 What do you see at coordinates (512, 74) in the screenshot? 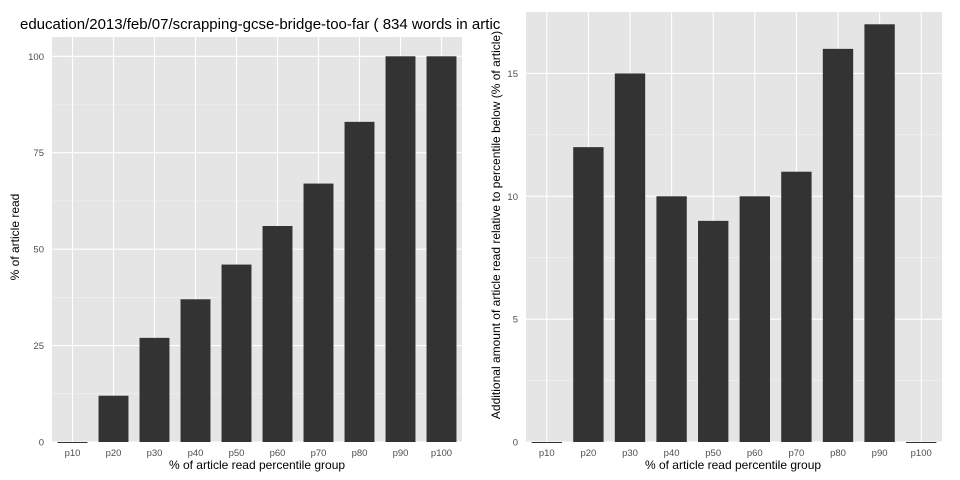
I see `y-tick-label: 15` at bounding box center [512, 74].